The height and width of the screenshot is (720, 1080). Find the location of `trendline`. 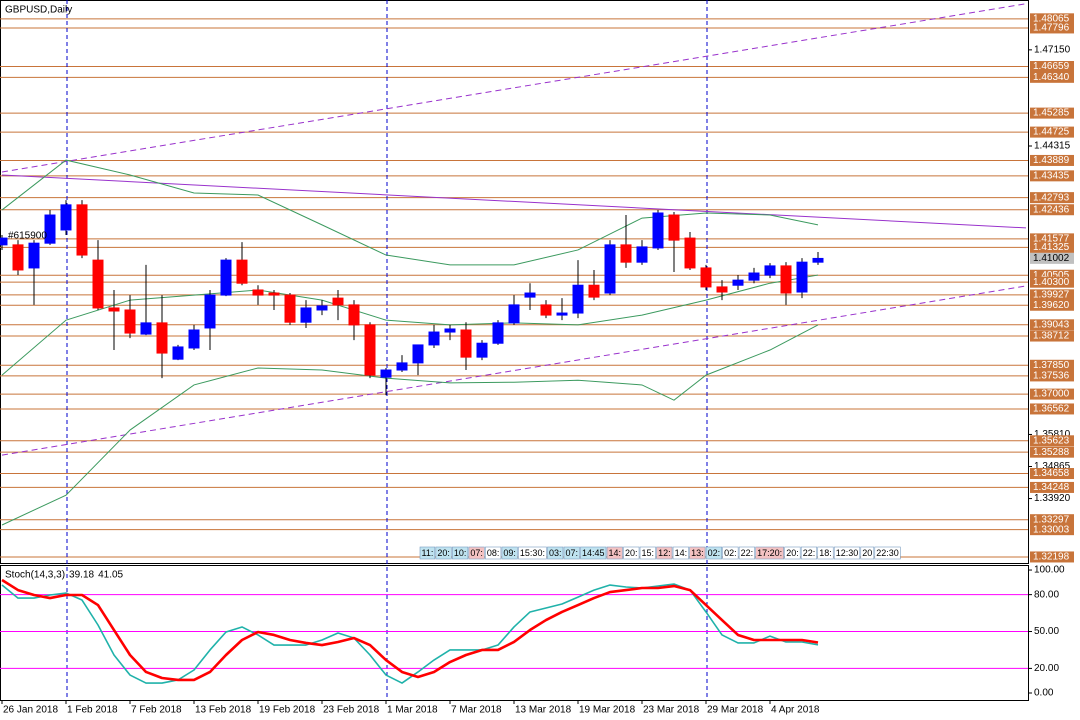

trendline is located at coordinates (514, 201).